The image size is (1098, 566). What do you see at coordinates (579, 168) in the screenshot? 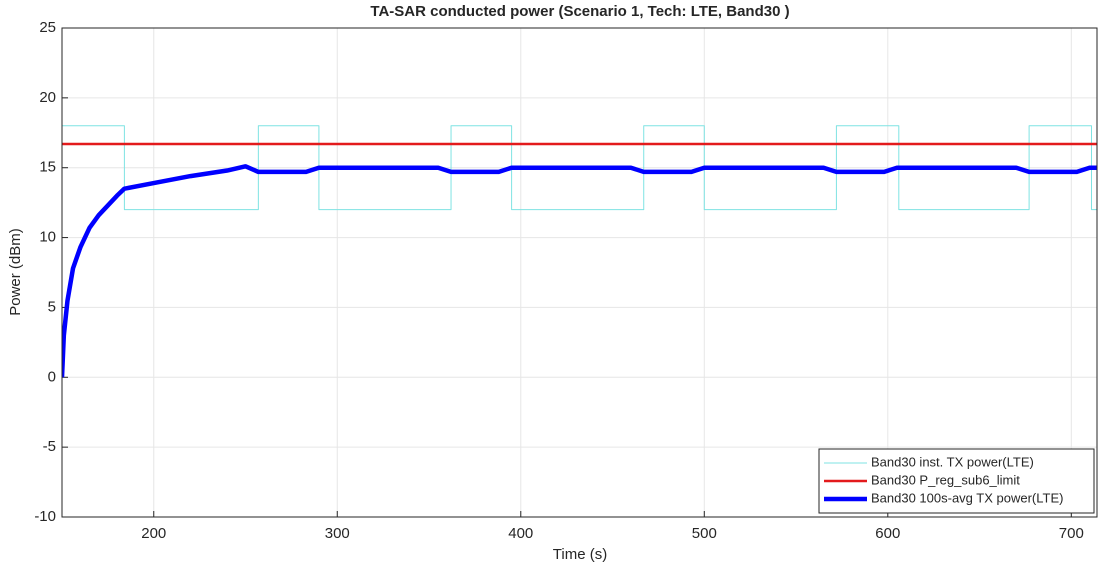
I see `series-line` at bounding box center [579, 168].